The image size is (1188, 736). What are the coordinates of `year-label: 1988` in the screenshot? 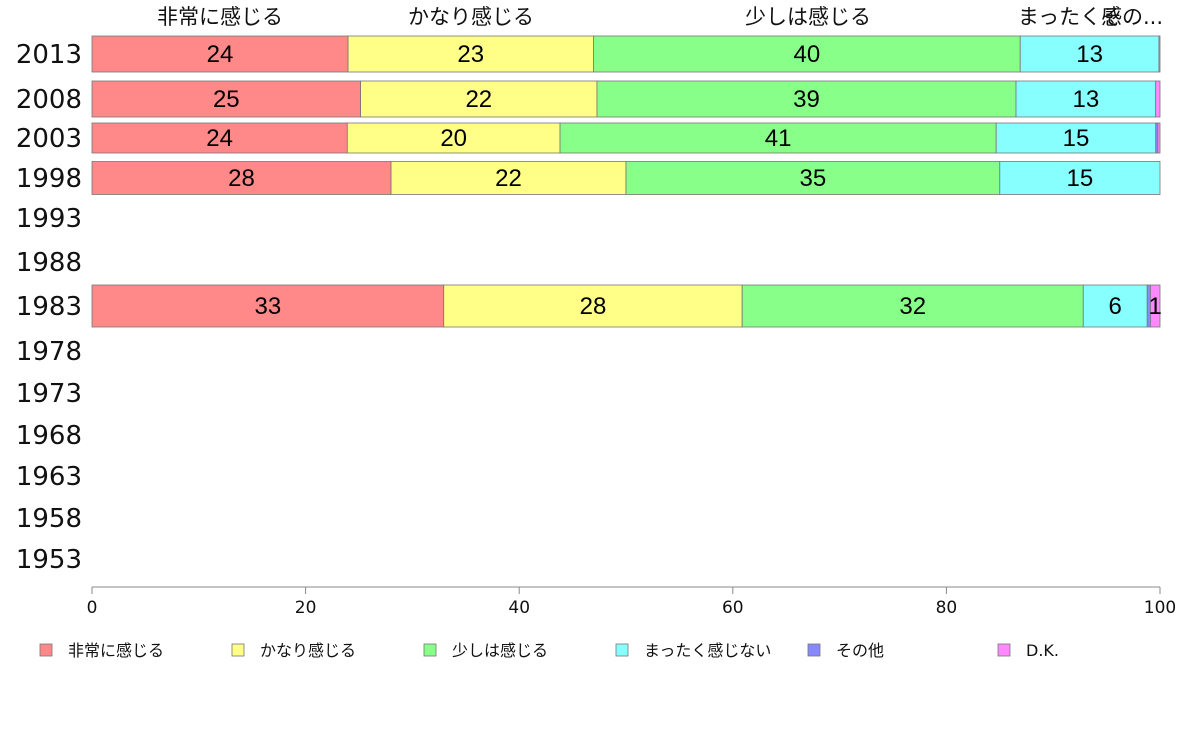 It's located at (49, 263).